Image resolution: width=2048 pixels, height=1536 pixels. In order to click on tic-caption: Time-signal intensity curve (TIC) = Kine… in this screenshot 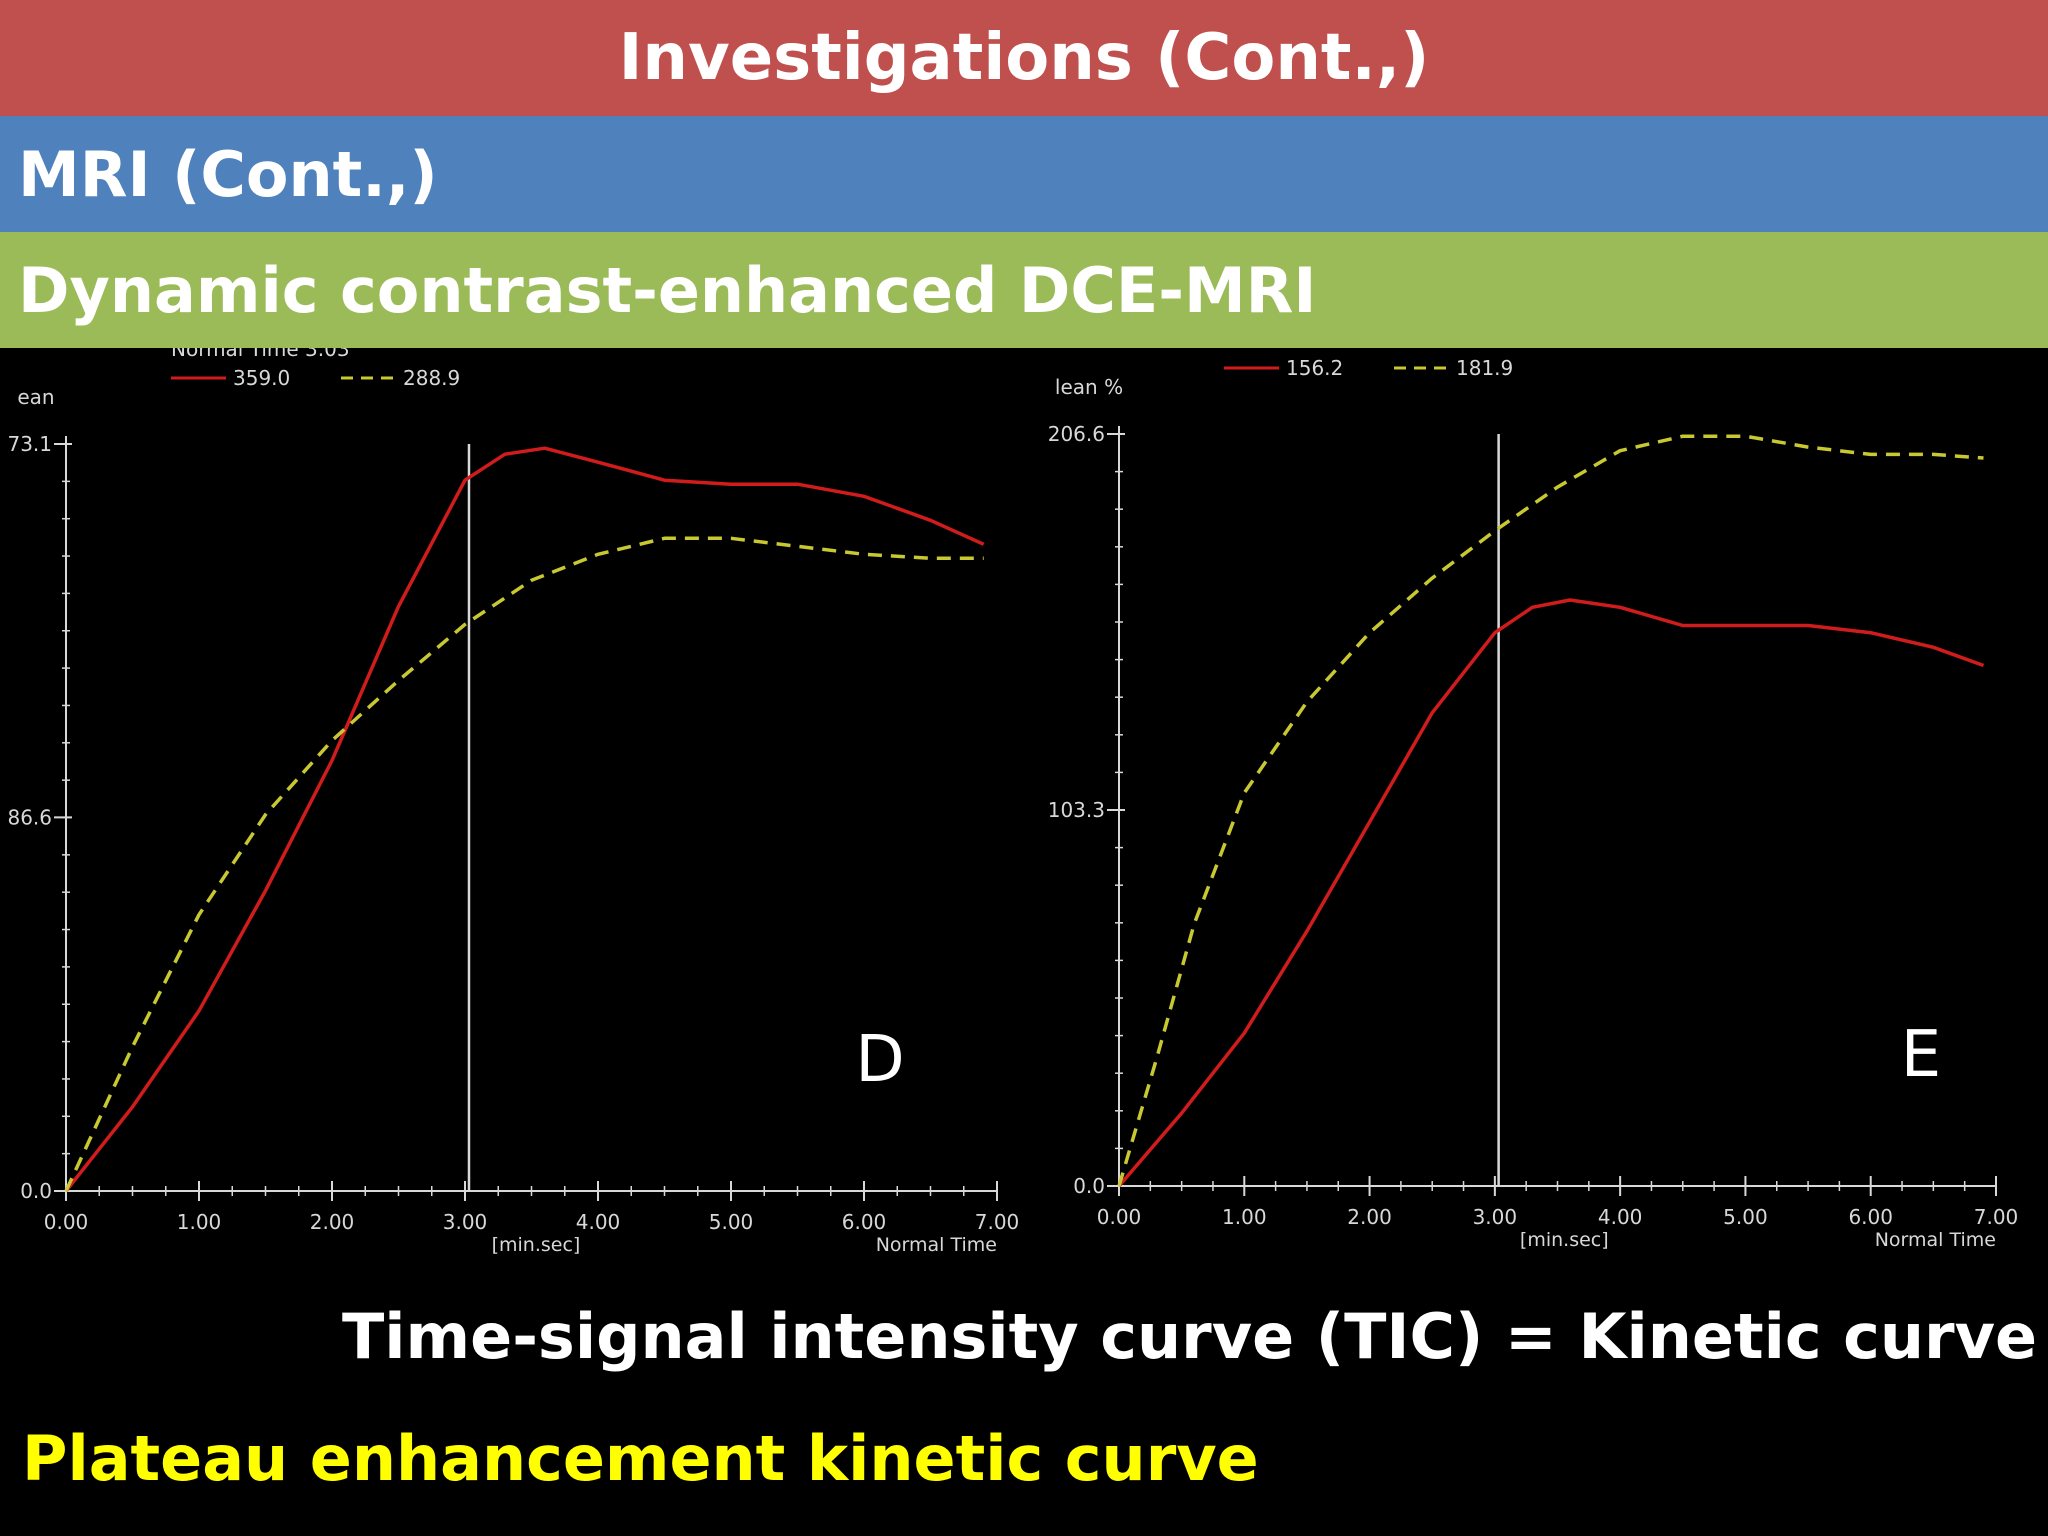, I will do `click(1190, 1336)`.